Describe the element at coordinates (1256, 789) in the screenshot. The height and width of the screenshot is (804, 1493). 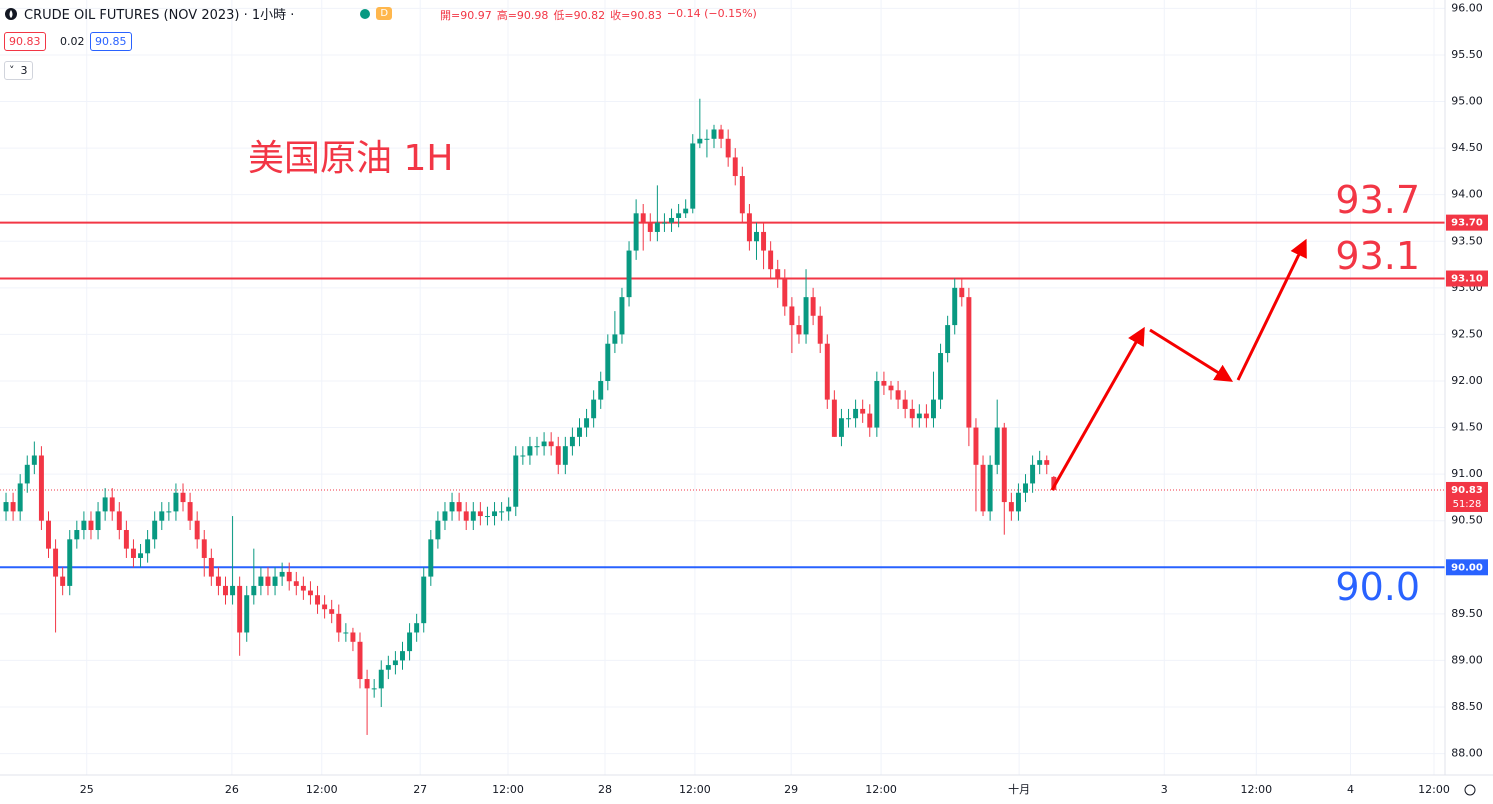
I see `x-tick-label: 12:00` at that location.